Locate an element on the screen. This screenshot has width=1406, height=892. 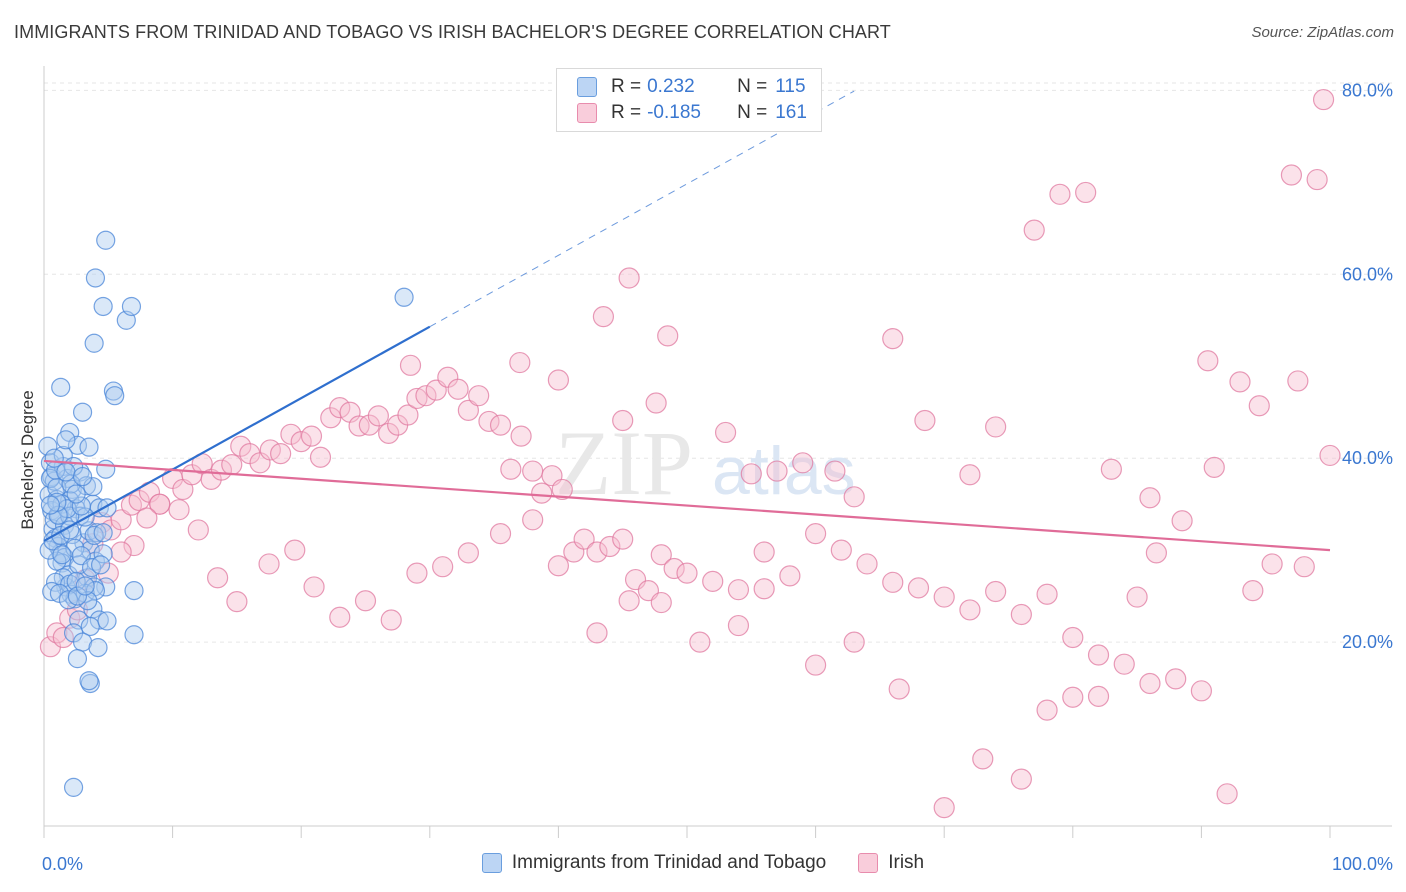
r-label: R = is located at coordinates (626, 86).